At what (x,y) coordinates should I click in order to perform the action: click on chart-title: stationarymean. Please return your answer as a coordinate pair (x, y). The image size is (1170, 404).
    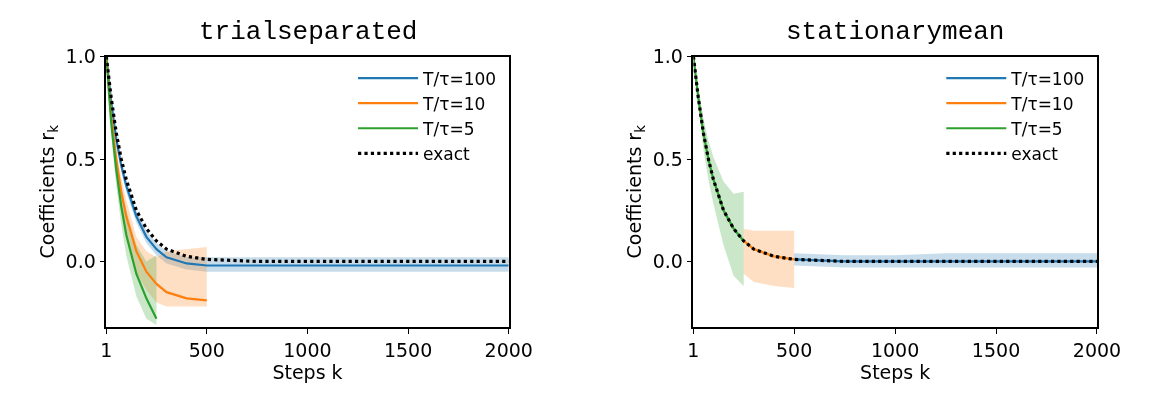
    Looking at the image, I should click on (895, 32).